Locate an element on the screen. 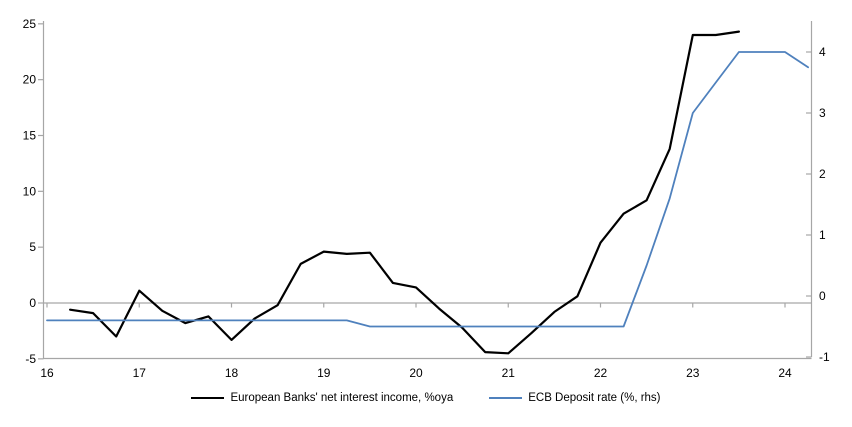 This screenshot has height=427, width=852. right-axis-tick-label: 4 is located at coordinates (822, 52).